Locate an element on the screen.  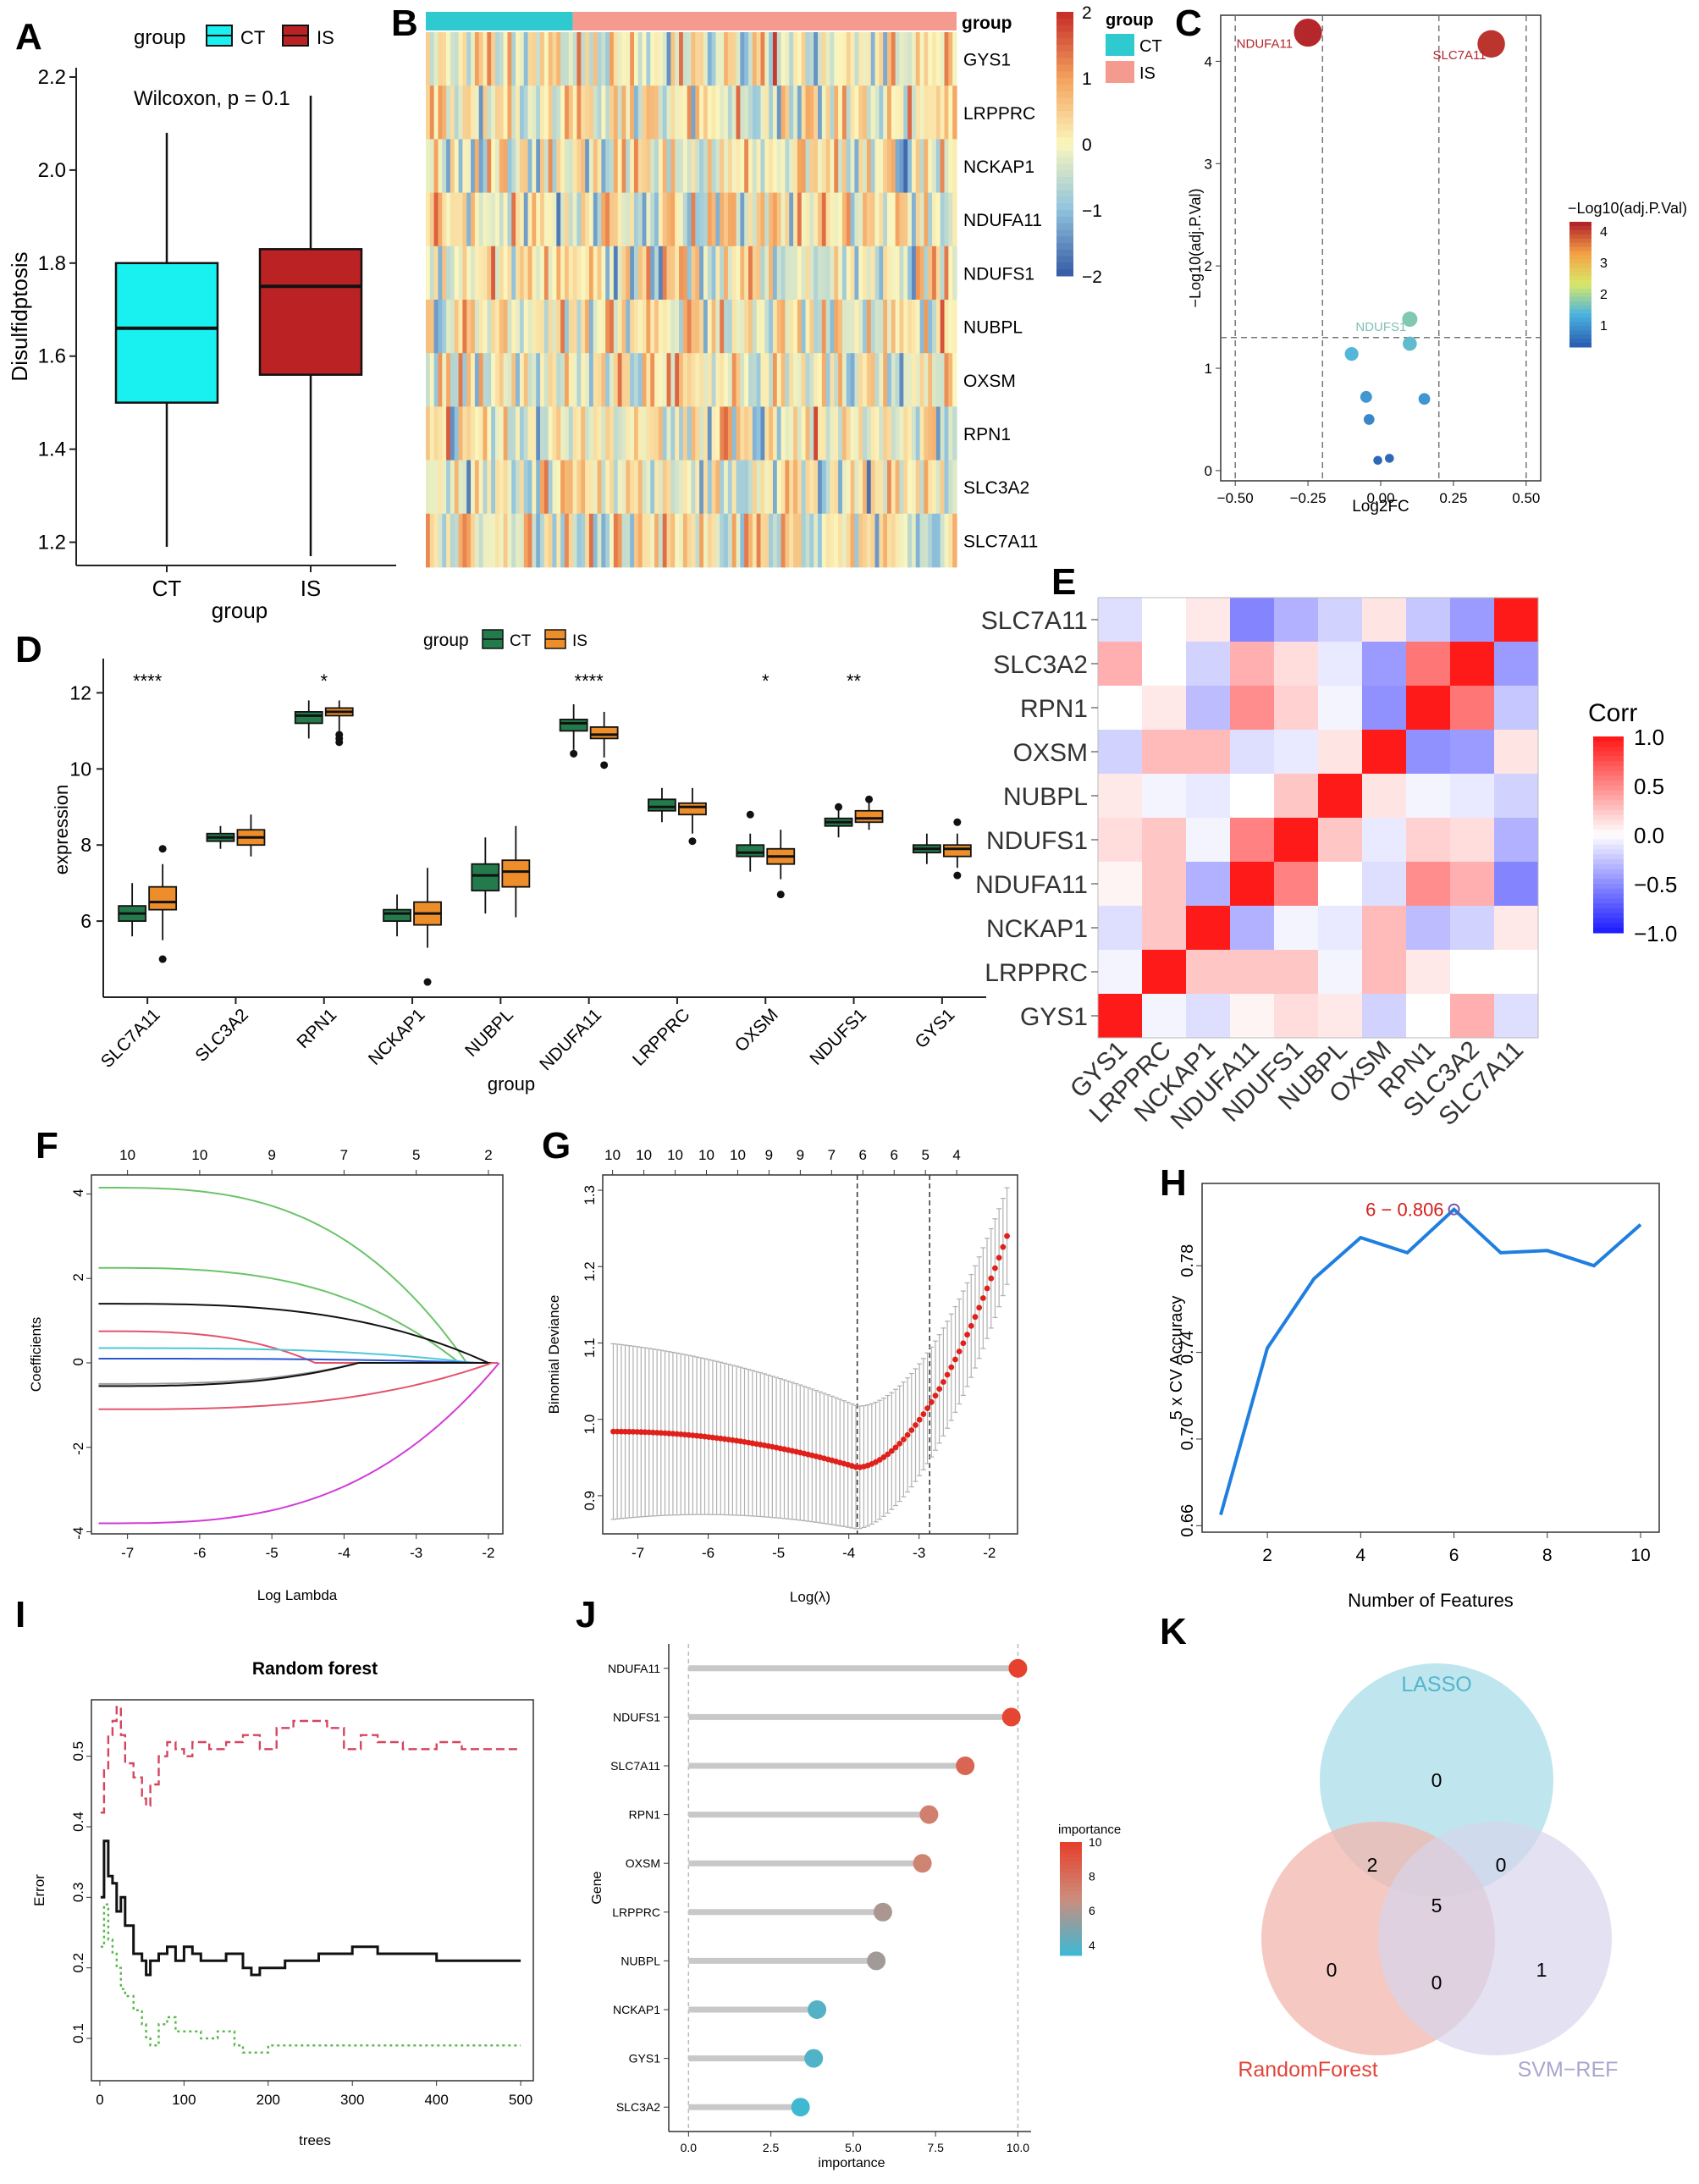
coef-path is located at coordinates (298, 1361).